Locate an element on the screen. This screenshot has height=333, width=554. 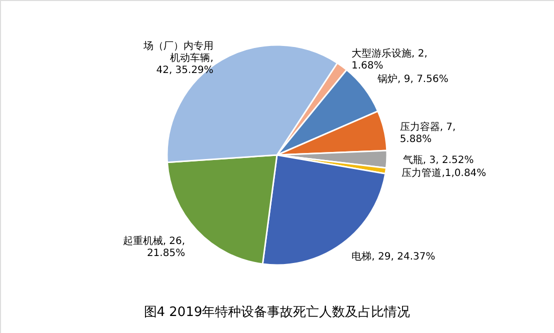
slice-label: 场（厂）内专用机动车辆, 42, 35.29% is located at coordinates (178, 58).